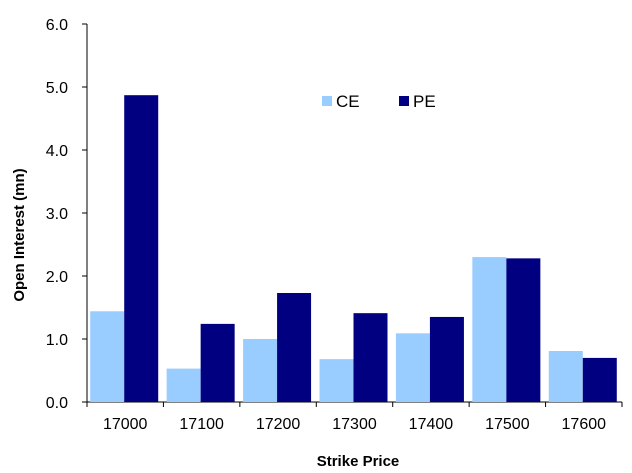  What do you see at coordinates (379, 101) in the screenshot?
I see `legend: CE PE` at bounding box center [379, 101].